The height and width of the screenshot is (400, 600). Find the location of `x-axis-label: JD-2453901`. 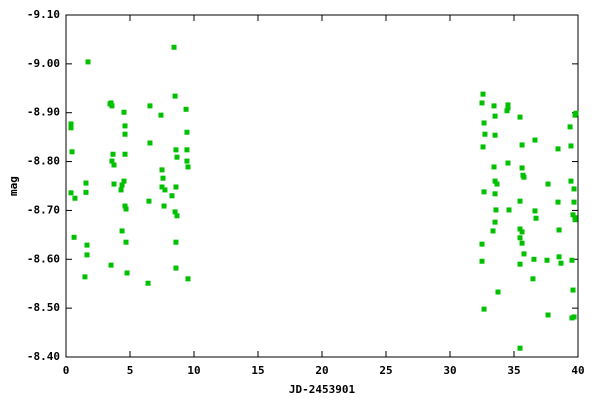

x-axis-label: JD-2453901 is located at coordinates (322, 389).